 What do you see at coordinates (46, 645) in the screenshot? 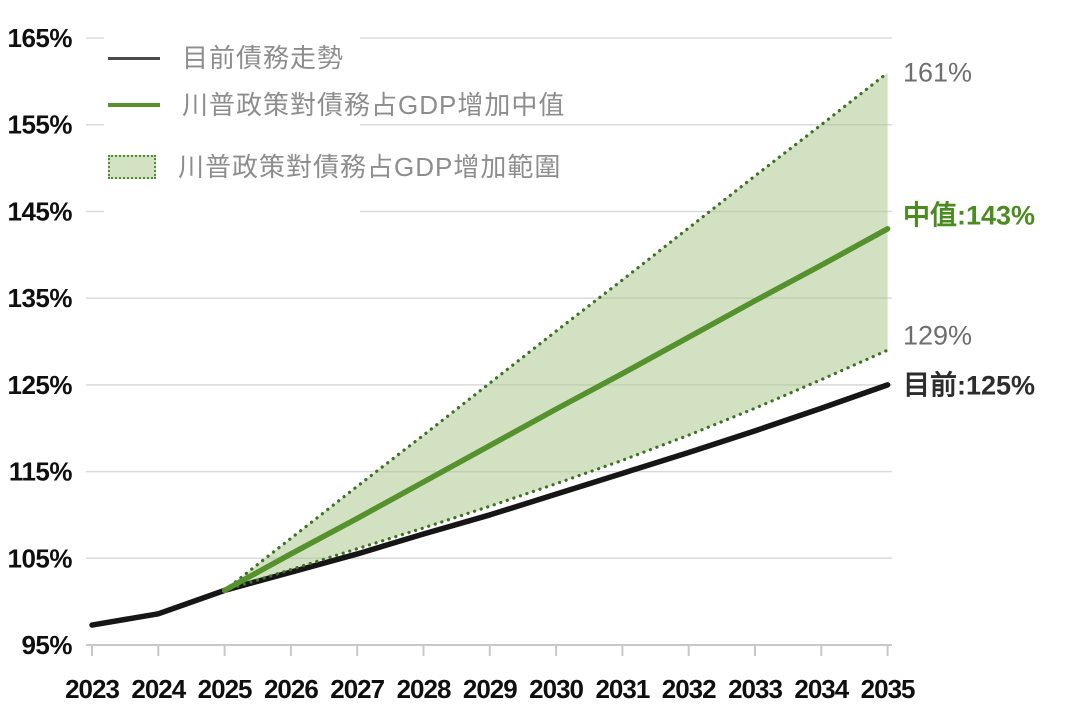
I see `y-axis-label-95%: 95%` at bounding box center [46, 645].